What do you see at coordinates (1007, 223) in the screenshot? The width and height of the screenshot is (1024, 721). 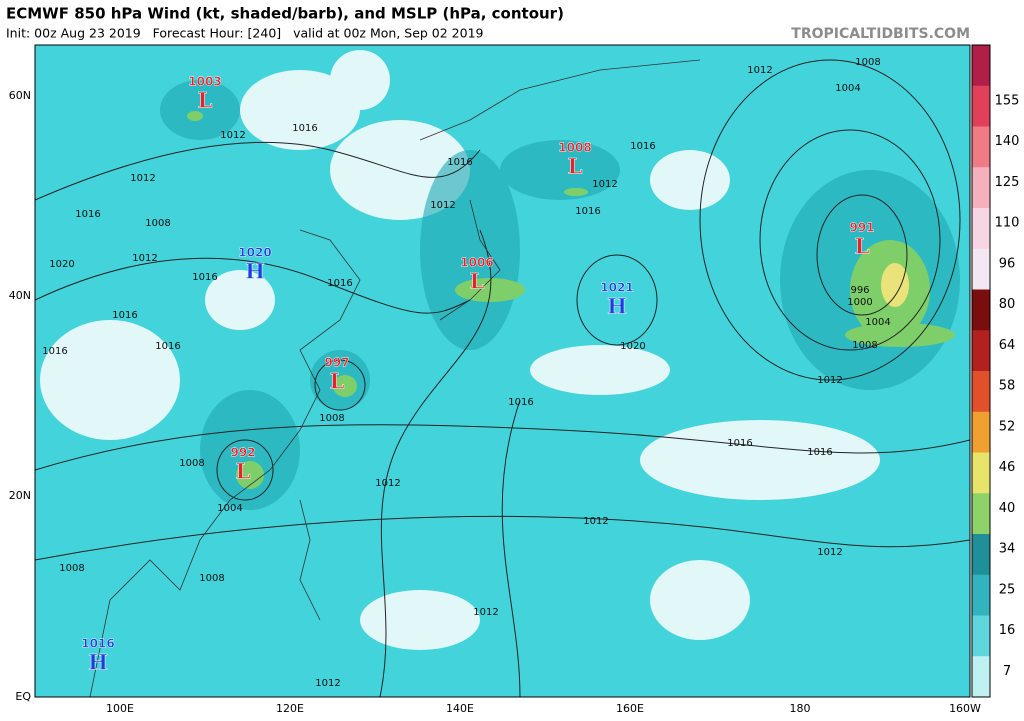 I see `colorbar-label: 110` at bounding box center [1007, 223].